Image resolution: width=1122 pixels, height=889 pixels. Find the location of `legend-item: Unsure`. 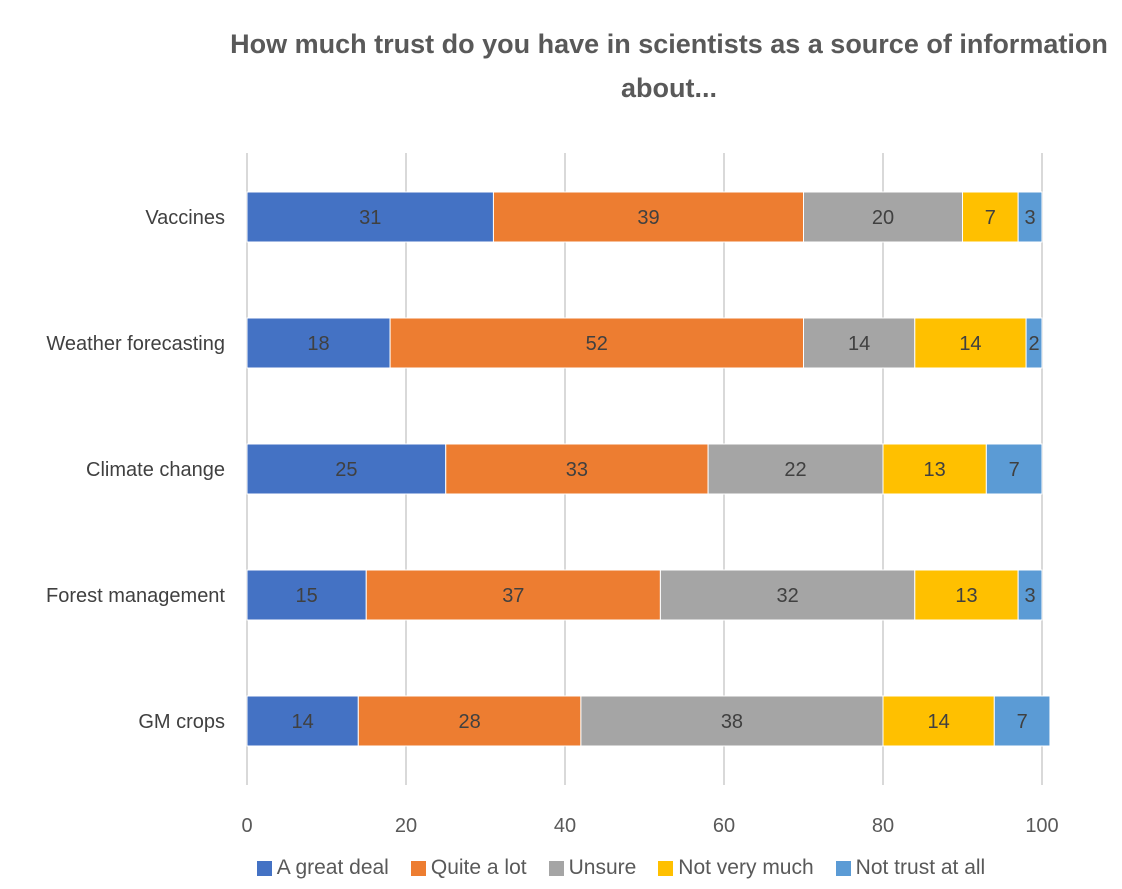

legend-item: Unsure is located at coordinates (592, 868).